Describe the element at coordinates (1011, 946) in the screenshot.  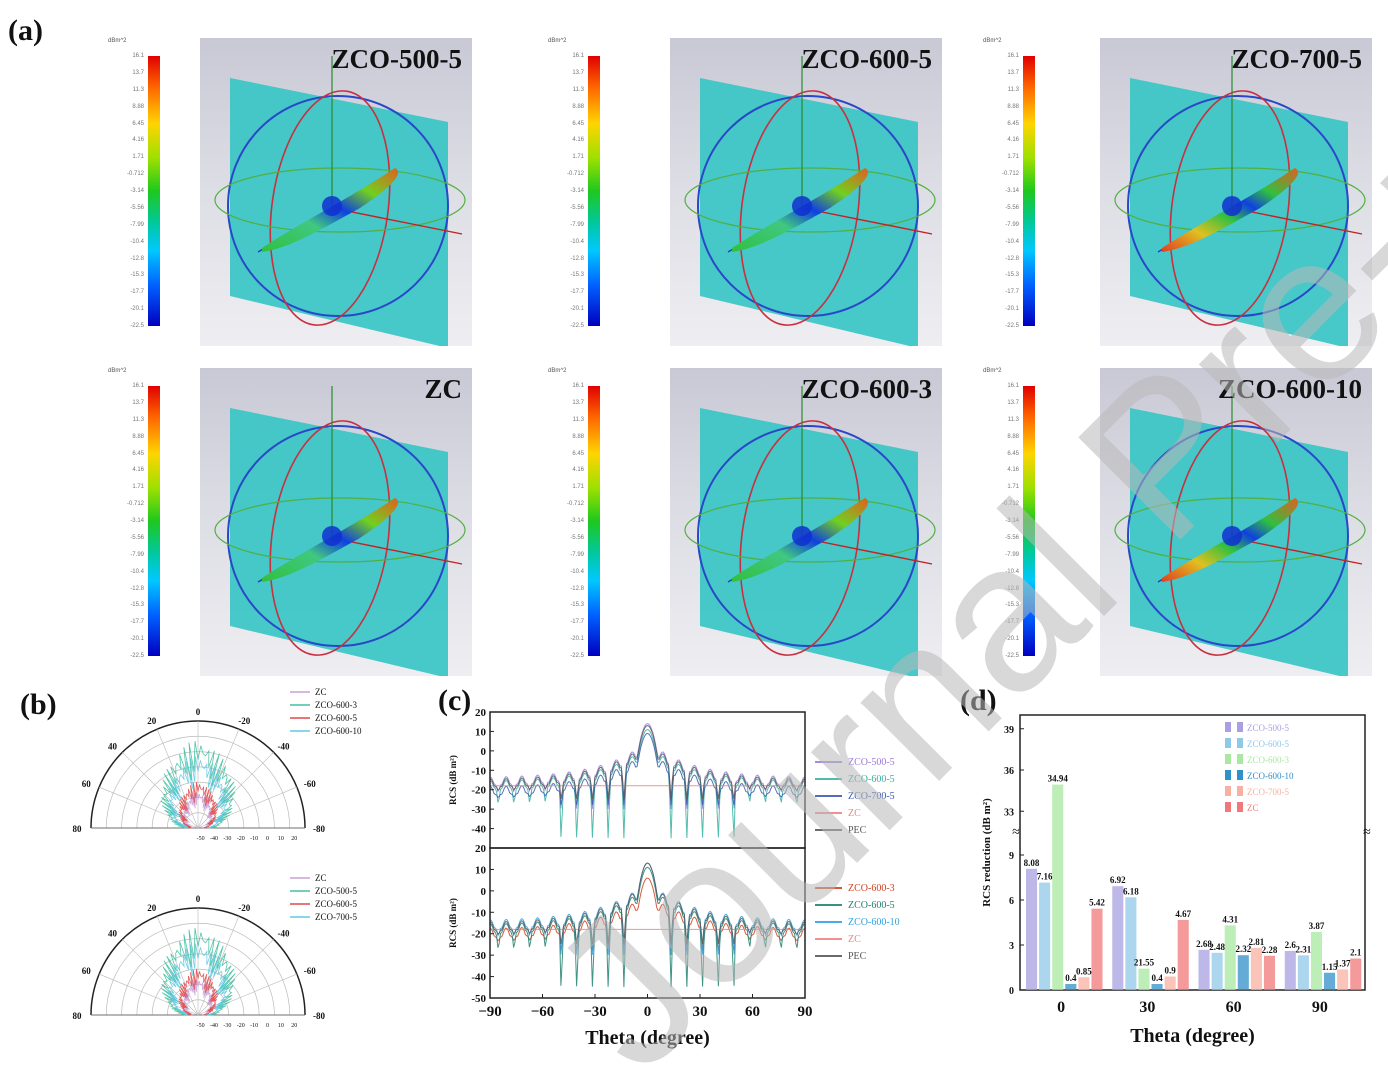
I see `y-tick-label: 3` at that location.